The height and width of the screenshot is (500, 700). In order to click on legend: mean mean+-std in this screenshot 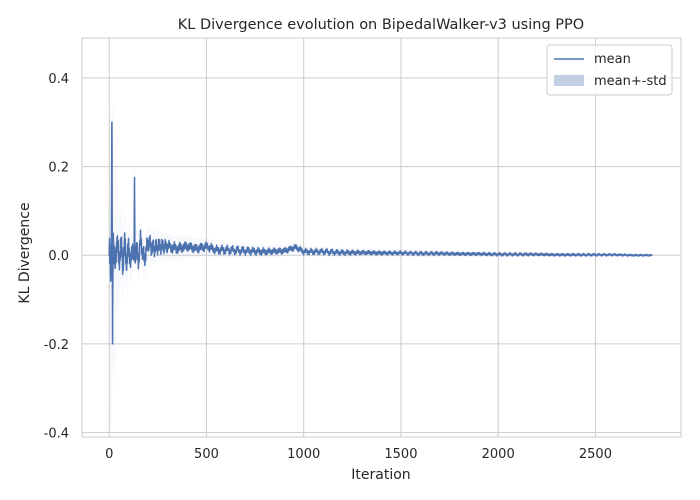, I will do `click(609, 70)`.